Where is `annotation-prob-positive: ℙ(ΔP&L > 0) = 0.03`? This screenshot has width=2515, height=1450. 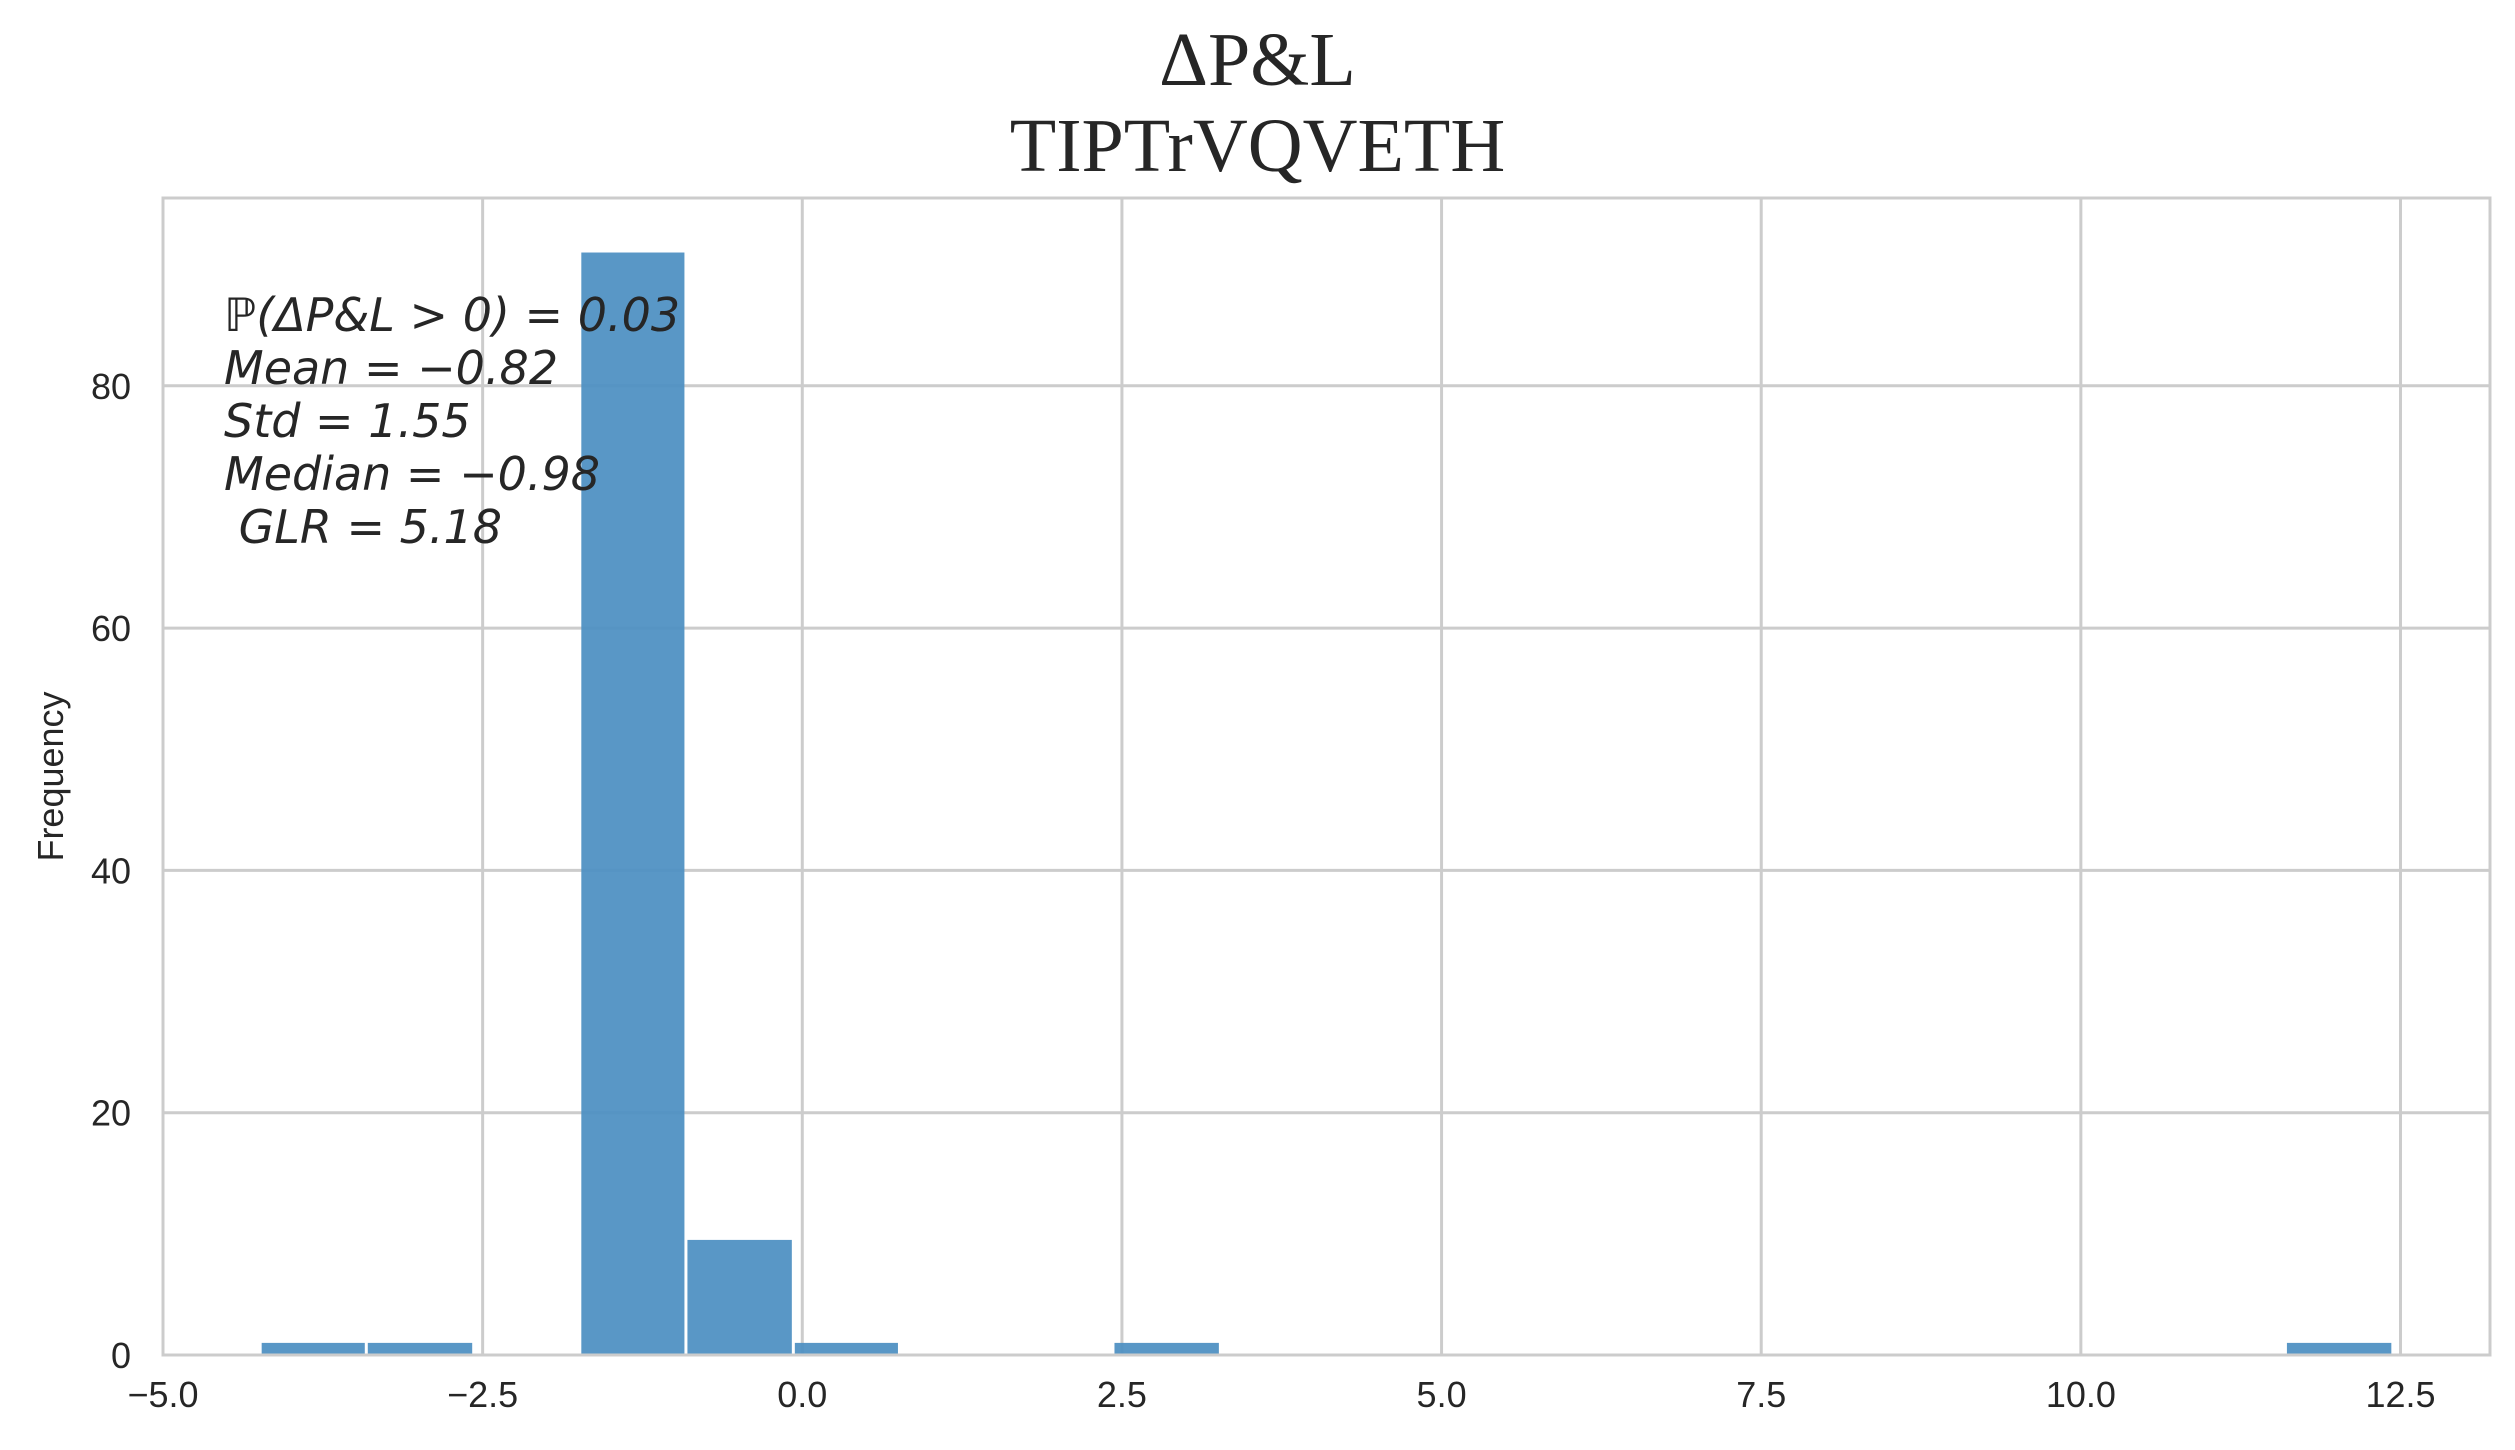 annotation-prob-positive: ℙ(ΔP&L > 0) = 0.03 is located at coordinates (452, 315).